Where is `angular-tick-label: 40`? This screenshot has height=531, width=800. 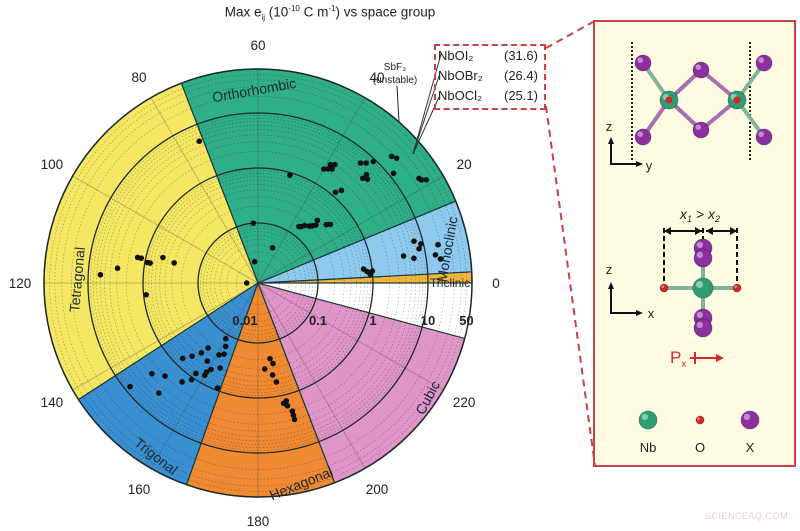
angular-tick-label: 40 is located at coordinates (376, 77).